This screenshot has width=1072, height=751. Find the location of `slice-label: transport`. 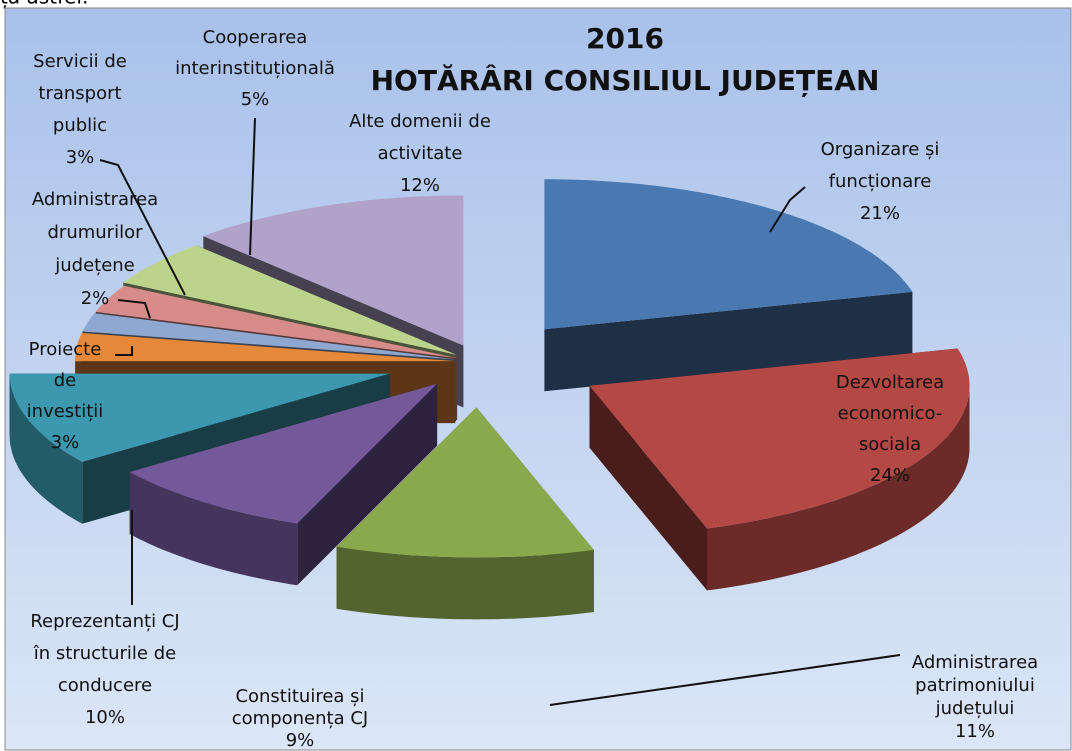

slice-label: transport is located at coordinates (79, 93).